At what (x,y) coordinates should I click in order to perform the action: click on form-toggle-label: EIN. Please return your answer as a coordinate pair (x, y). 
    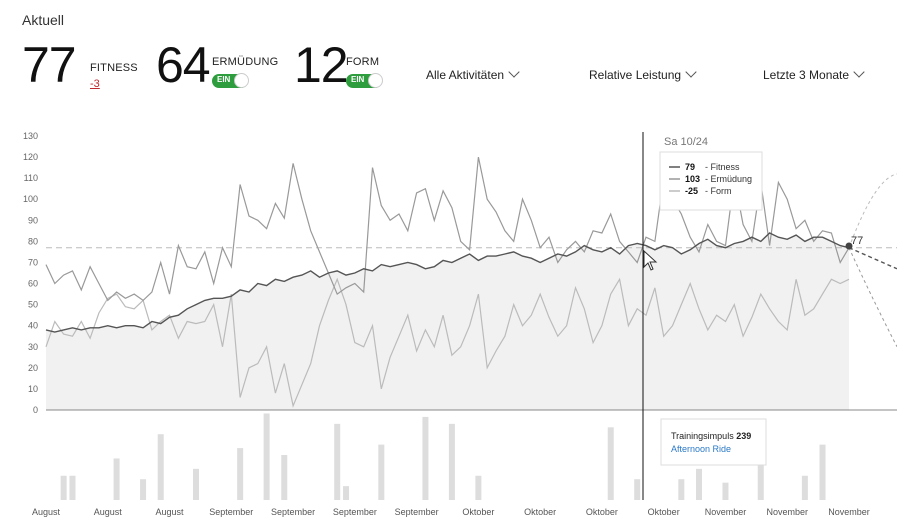
    Looking at the image, I should click on (358, 79).